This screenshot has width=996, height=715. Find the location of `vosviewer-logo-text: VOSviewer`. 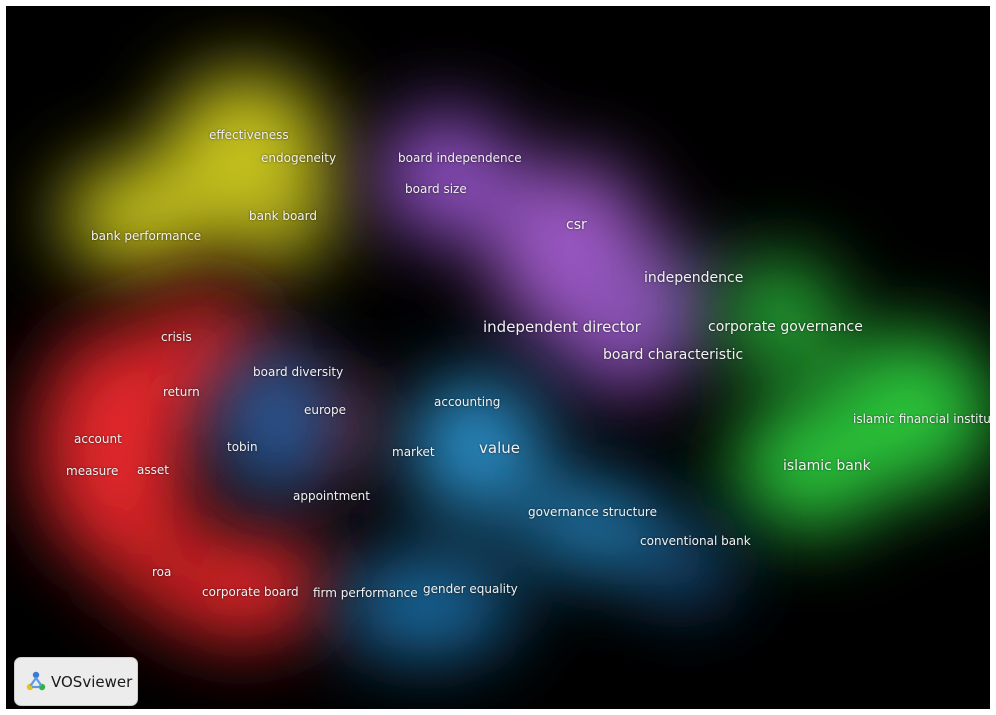

vosviewer-logo-text: VOSviewer is located at coordinates (92, 681).